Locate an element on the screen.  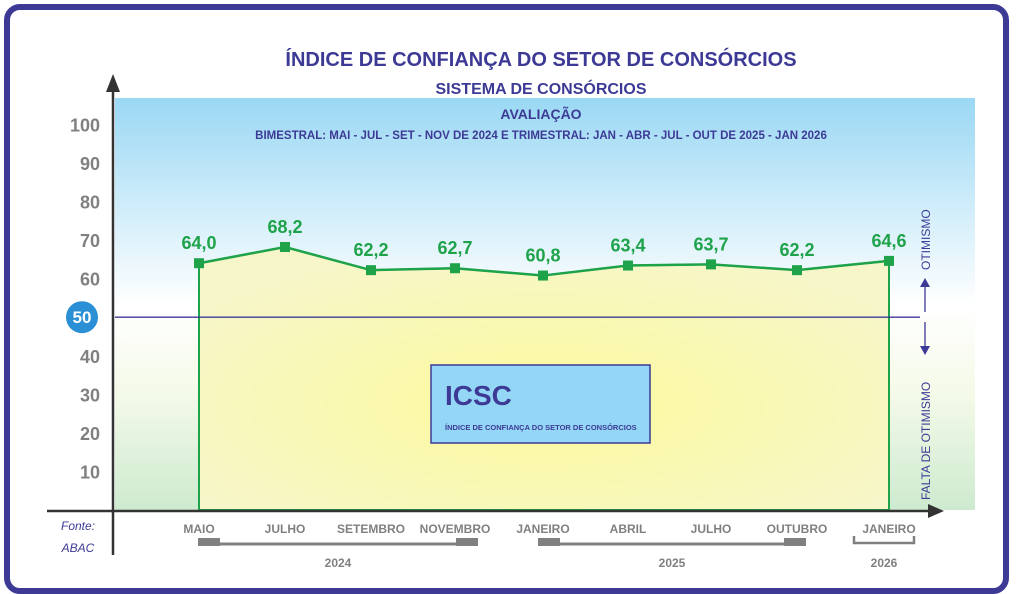
y-axis-arrow-icon is located at coordinates (113, 83).